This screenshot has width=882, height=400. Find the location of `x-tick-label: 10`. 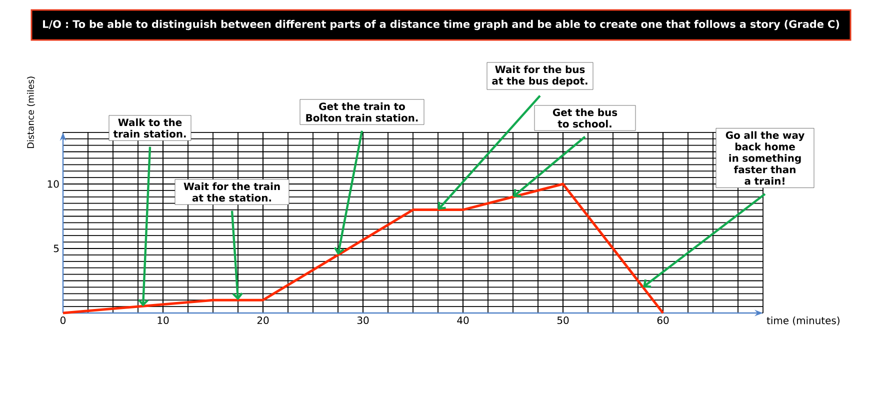

x-tick-label: 10 is located at coordinates (163, 320).